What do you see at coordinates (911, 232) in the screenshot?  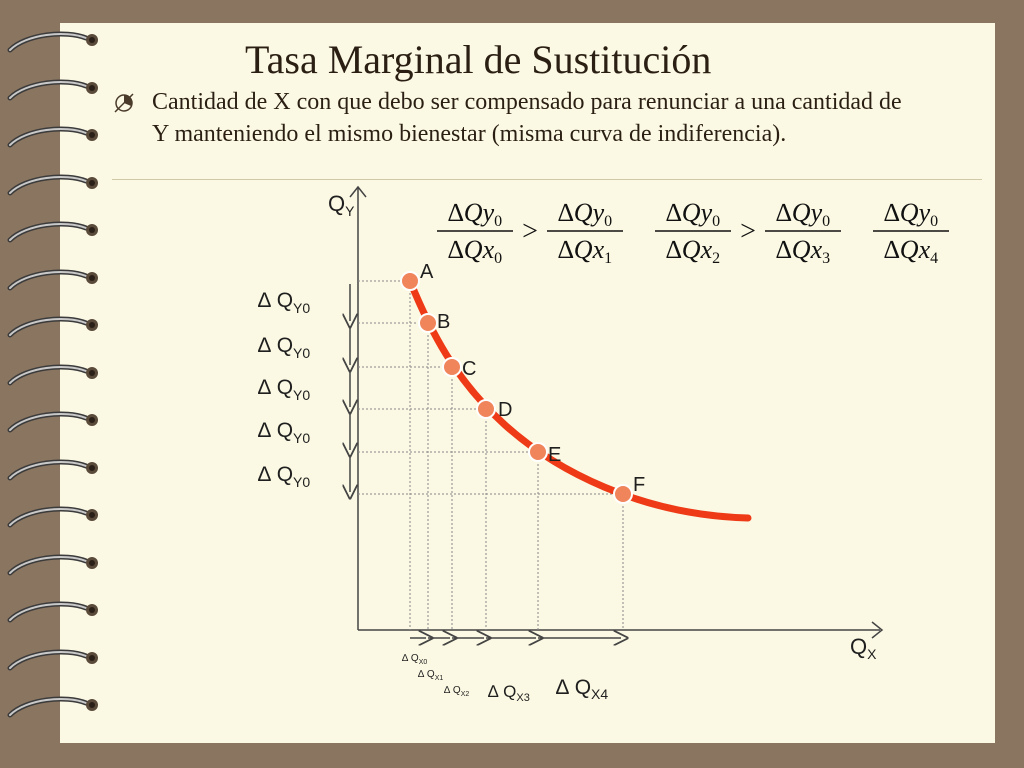 I see `formula-fraction: ∆Qy0 ∆Qx4` at bounding box center [911, 232].